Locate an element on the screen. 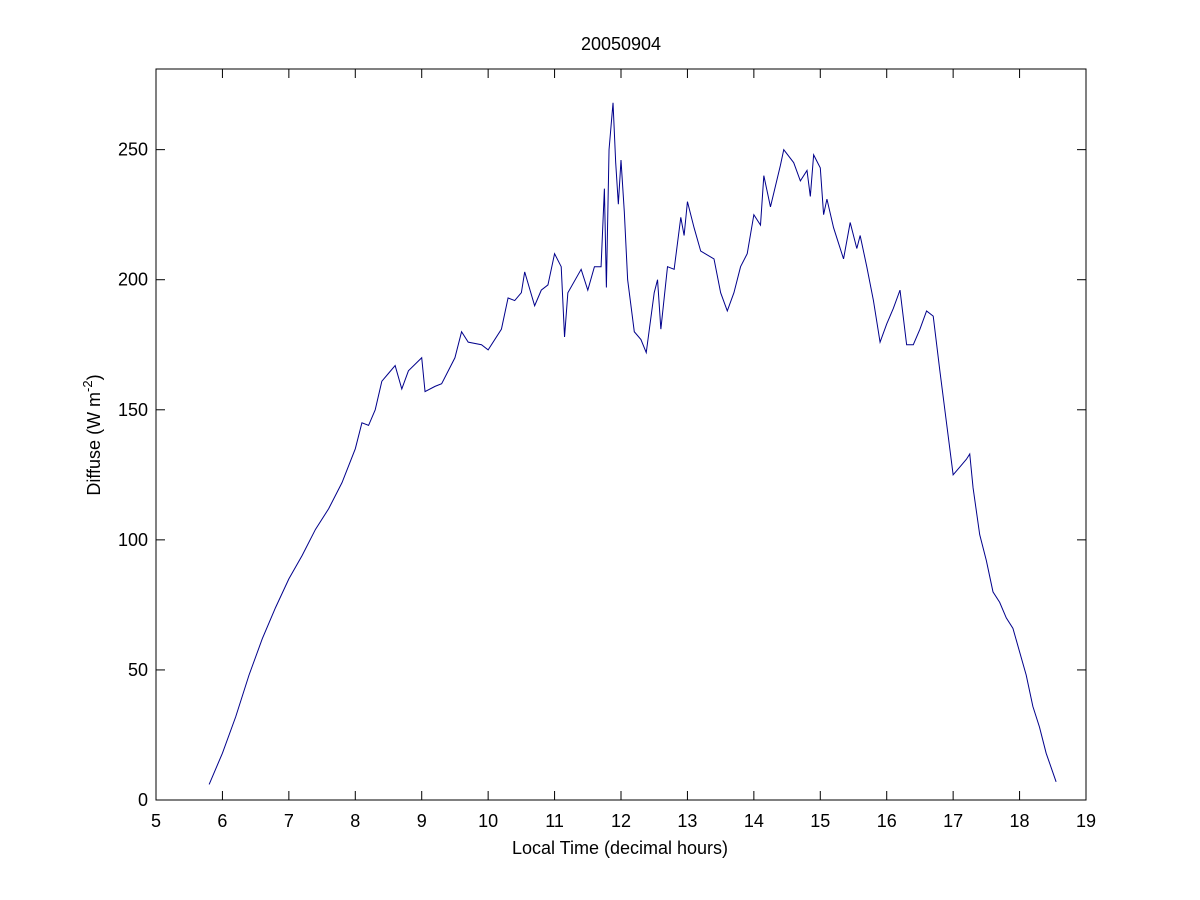  y-axis-label: Diffuse (W m-2) is located at coordinates (92, 434).